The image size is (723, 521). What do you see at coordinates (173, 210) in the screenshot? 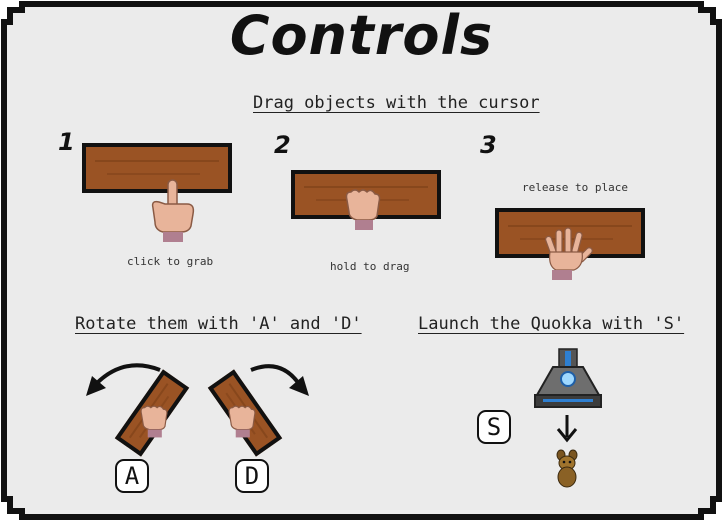
I see `pointing-hand-icon` at bounding box center [173, 210].